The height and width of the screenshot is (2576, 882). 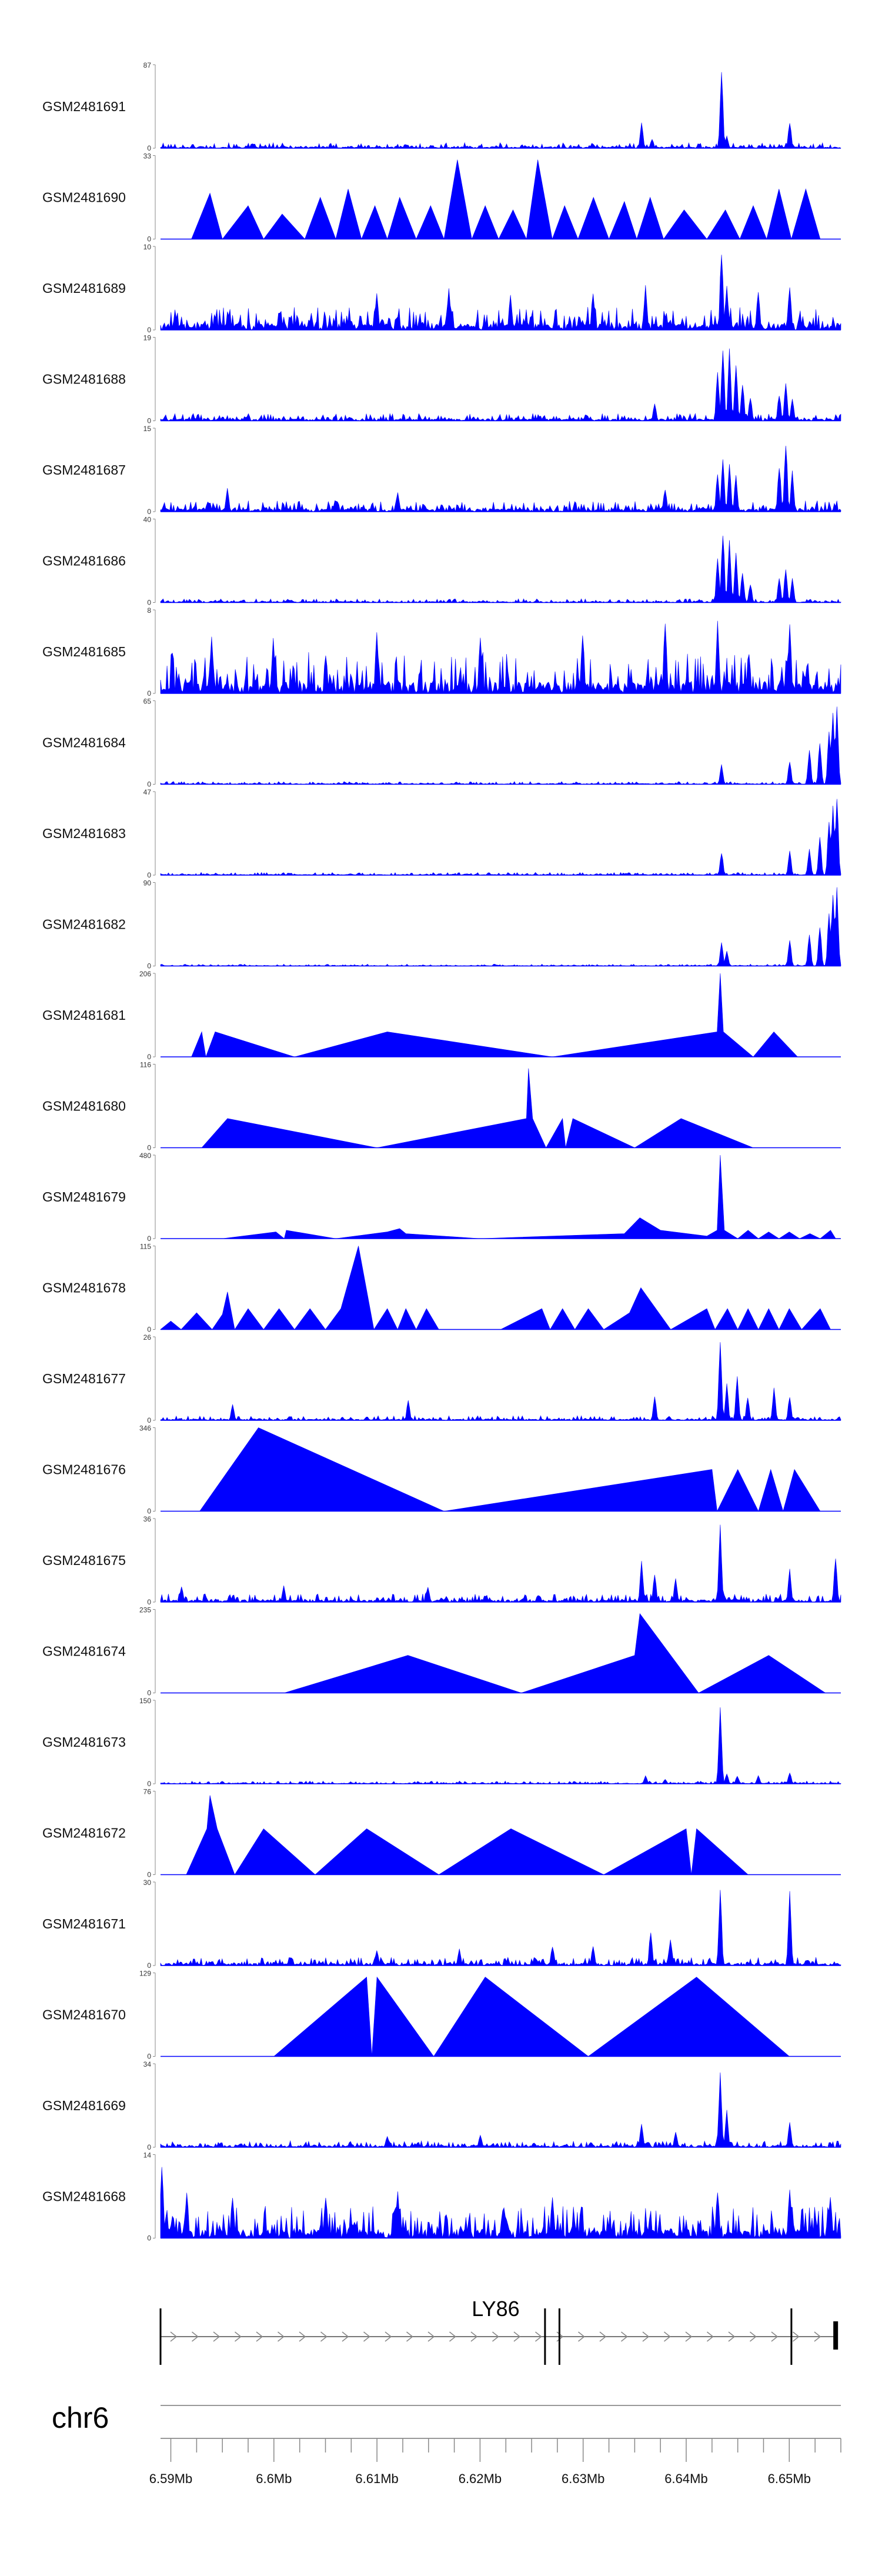 I want to click on y-max-label: 36, so click(x=147, y=1519).